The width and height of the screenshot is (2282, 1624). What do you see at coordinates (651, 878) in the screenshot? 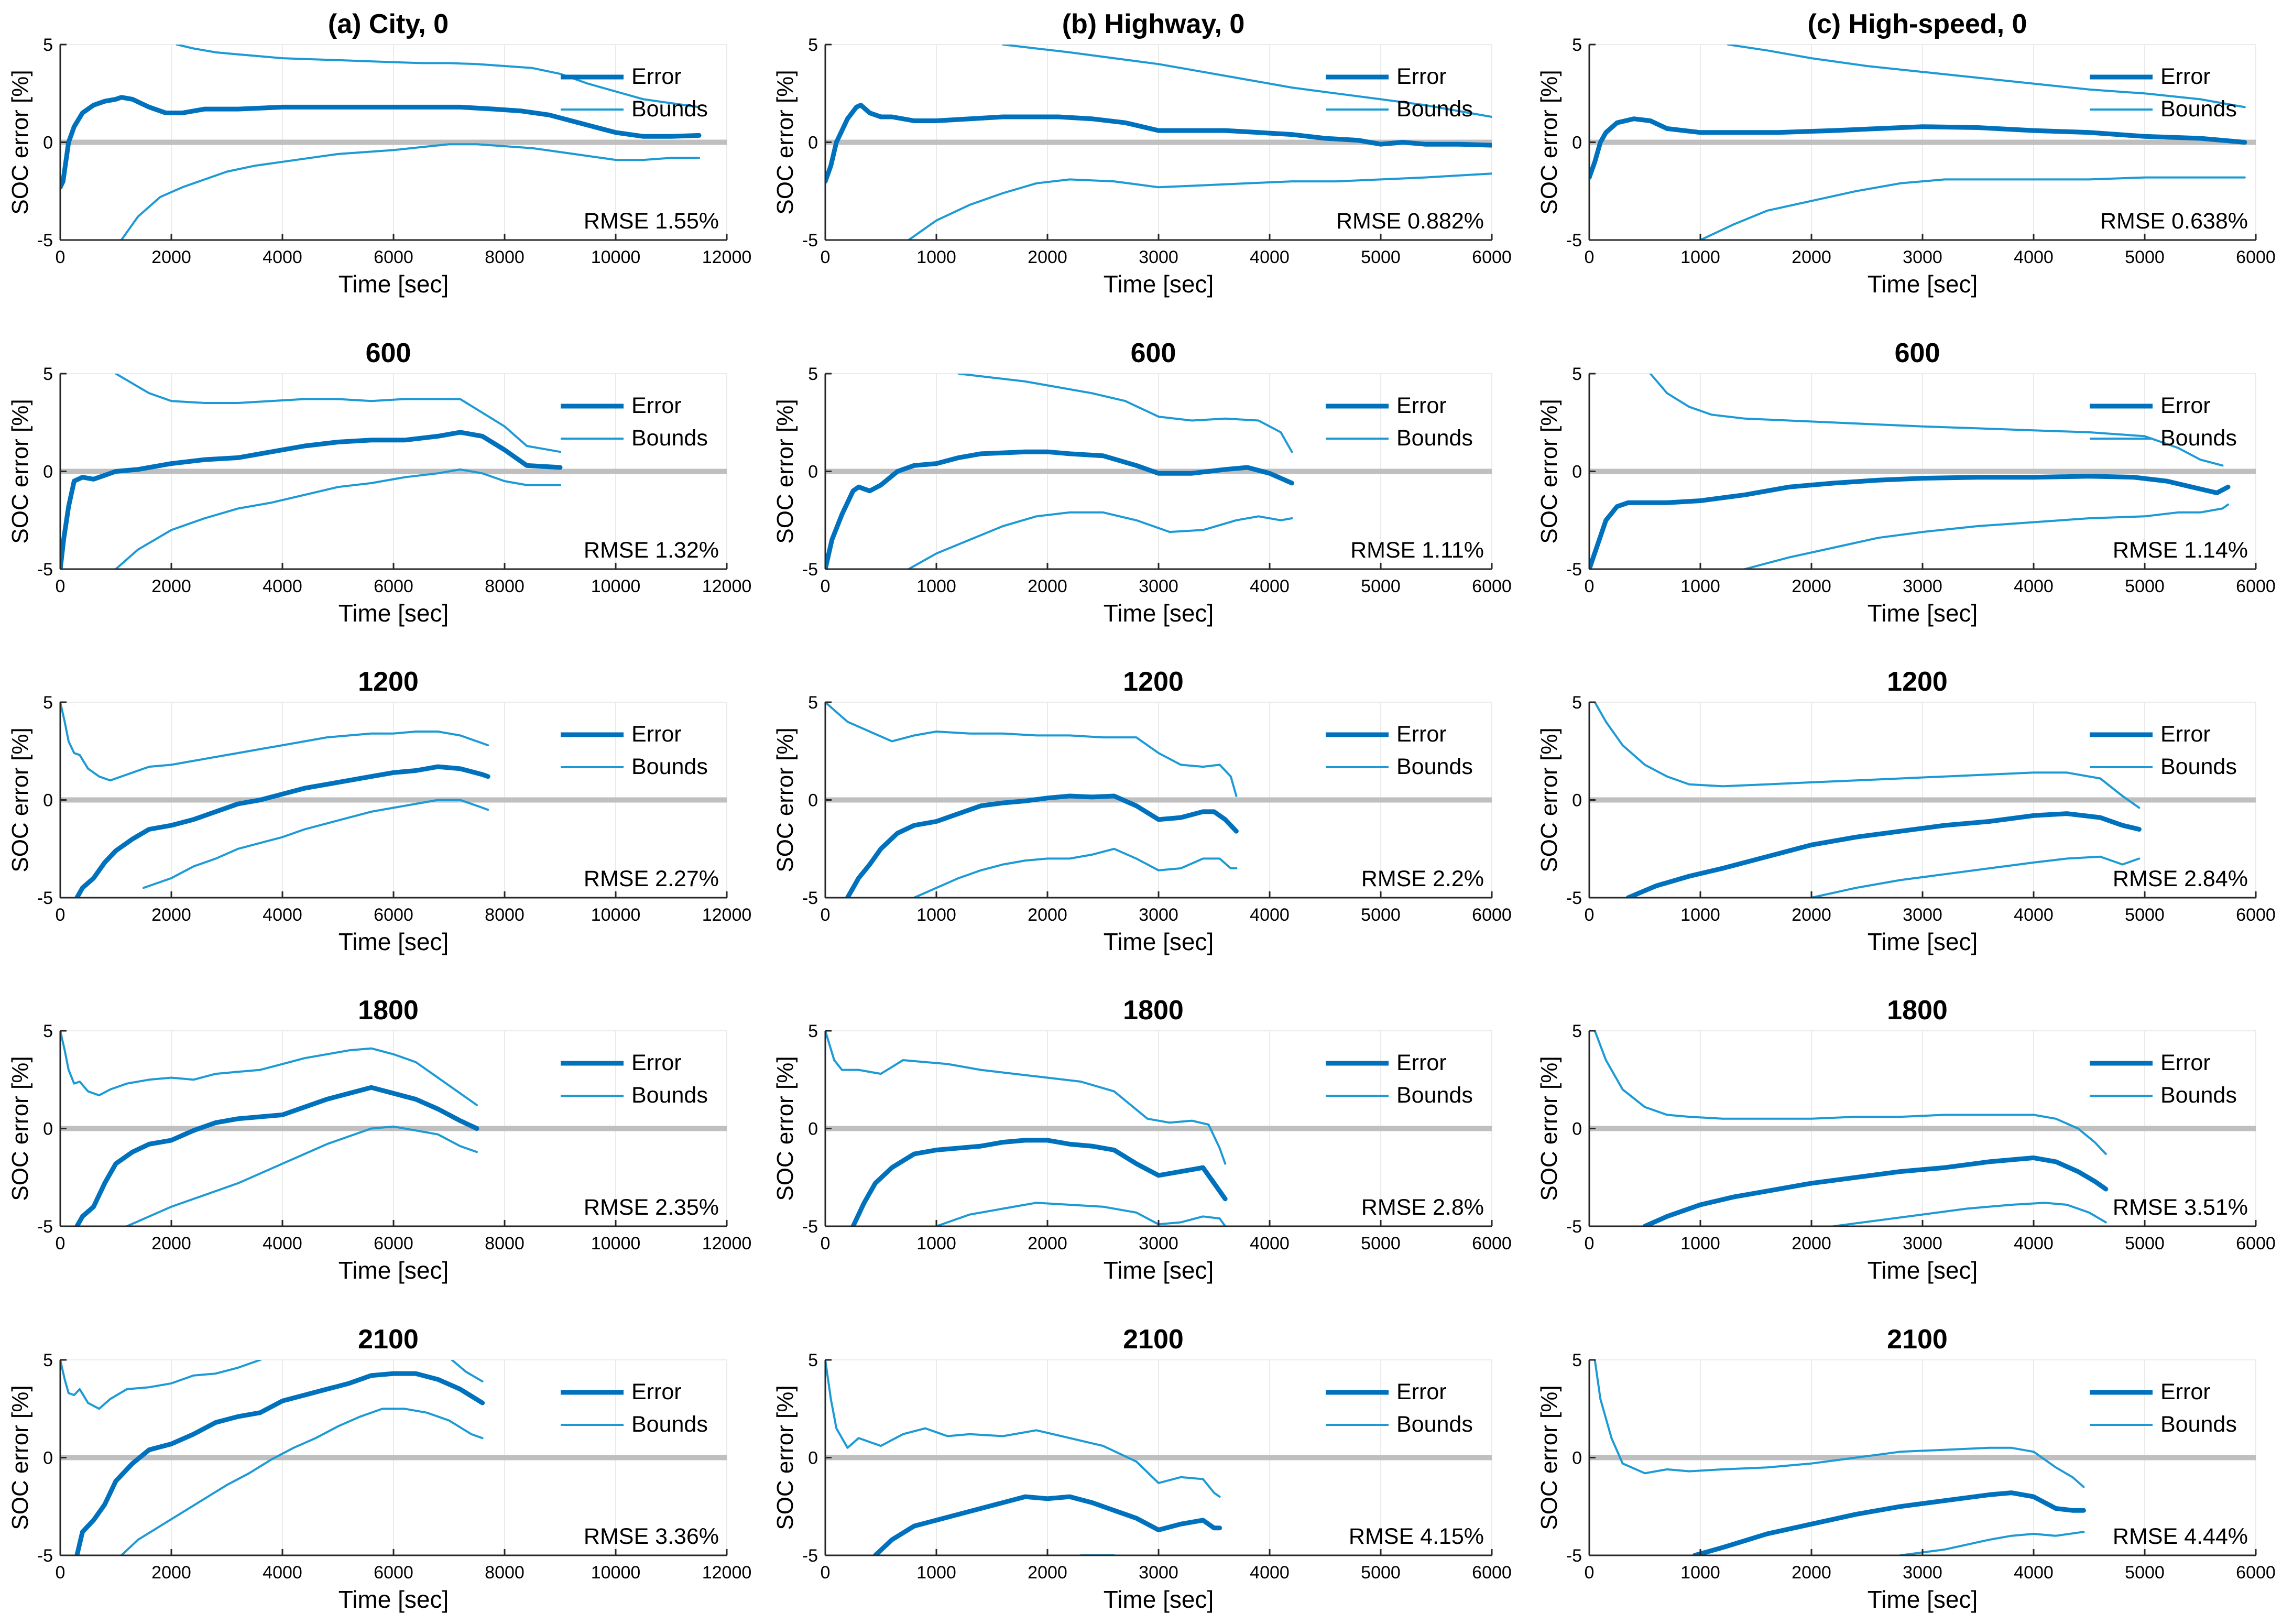
I see `rmse-annotation: RMSE 2.27%` at bounding box center [651, 878].